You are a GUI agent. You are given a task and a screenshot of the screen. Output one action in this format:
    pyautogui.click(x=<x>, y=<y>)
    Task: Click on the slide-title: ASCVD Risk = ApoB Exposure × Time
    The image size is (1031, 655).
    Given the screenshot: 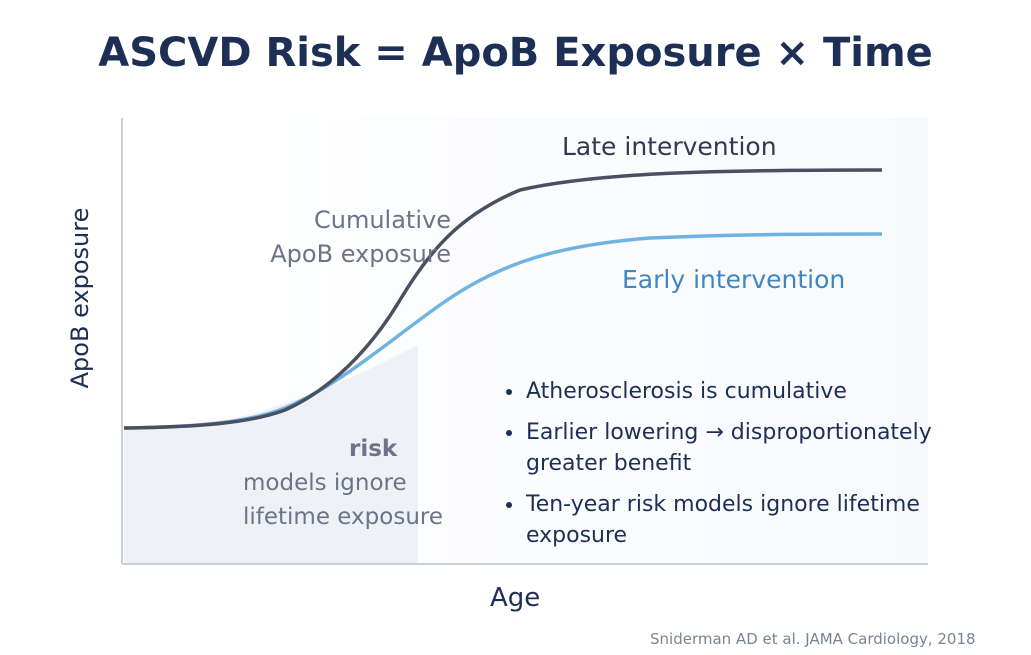 What is the action you would take?
    pyautogui.click(x=515, y=53)
    